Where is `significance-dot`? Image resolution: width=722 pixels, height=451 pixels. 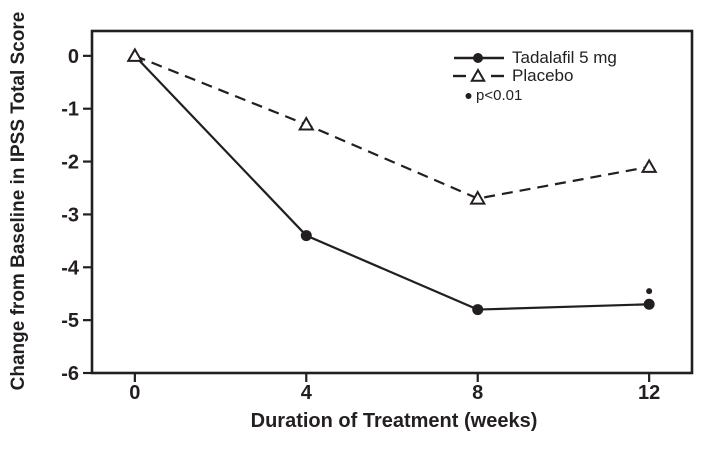 significance-dot is located at coordinates (649, 291).